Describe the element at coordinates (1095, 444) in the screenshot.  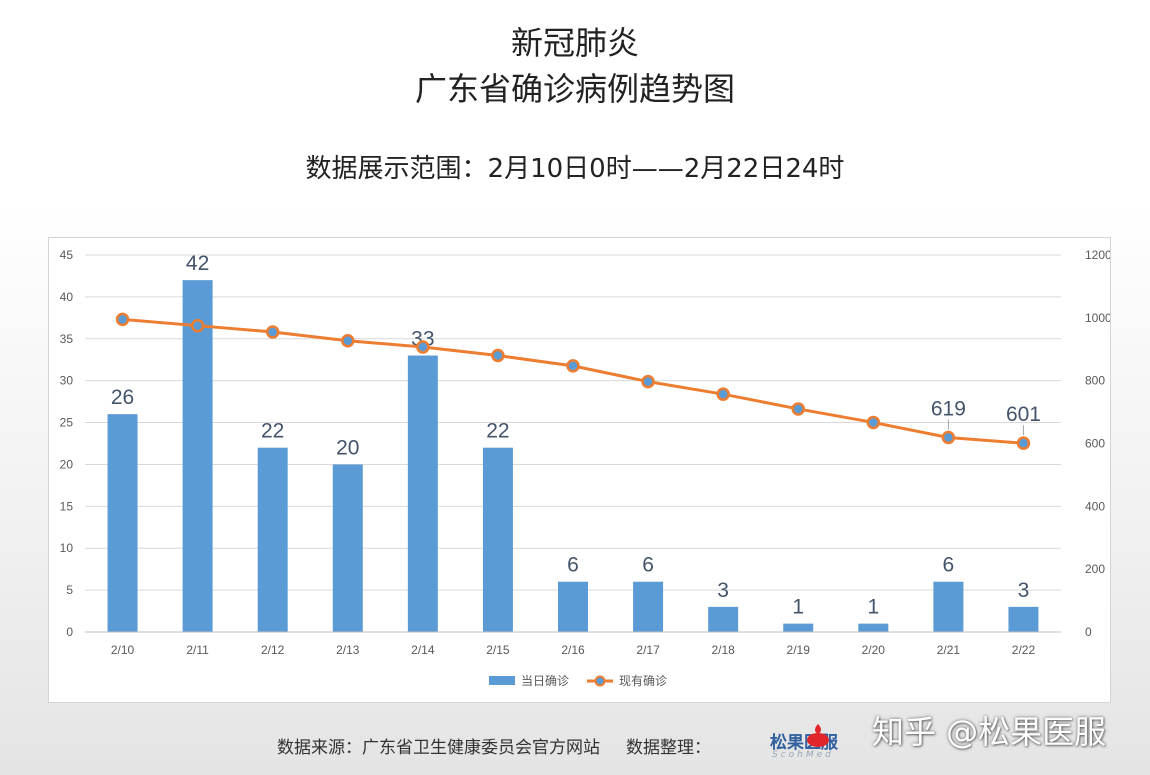
I see `y-right-tick-label: 600` at that location.